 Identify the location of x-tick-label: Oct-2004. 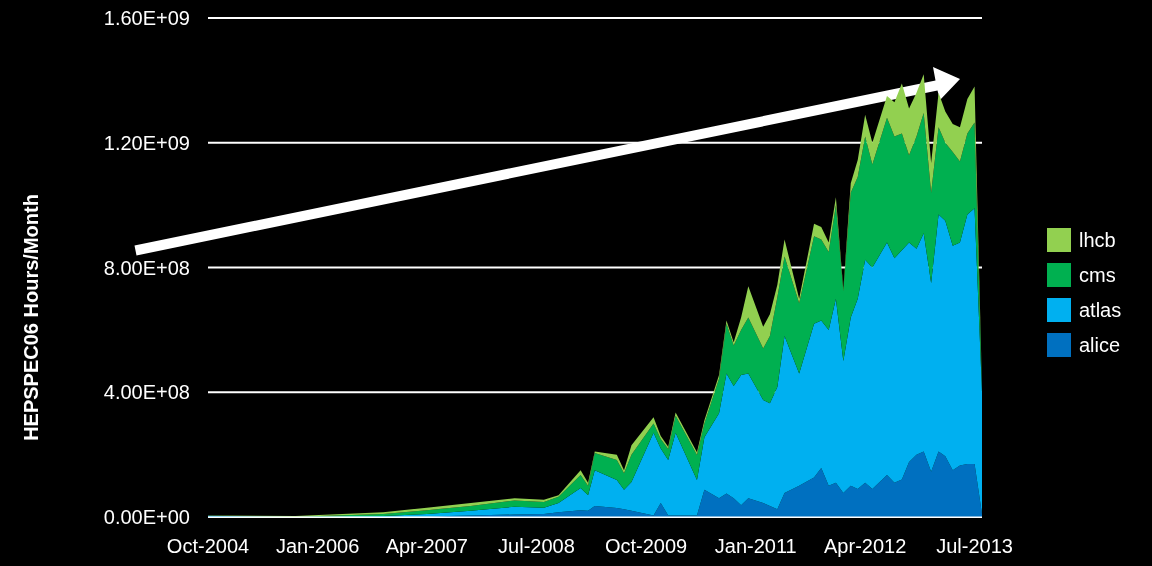
(208, 546).